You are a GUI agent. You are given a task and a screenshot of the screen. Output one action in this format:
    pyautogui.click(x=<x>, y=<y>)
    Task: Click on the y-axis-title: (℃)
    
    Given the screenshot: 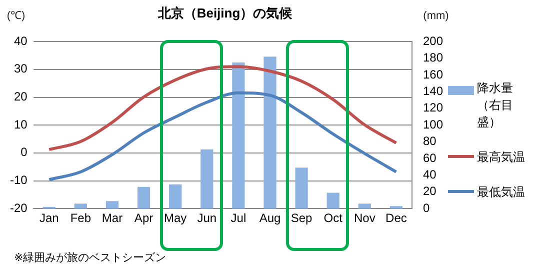 What is the action you would take?
    pyautogui.click(x=16, y=16)
    